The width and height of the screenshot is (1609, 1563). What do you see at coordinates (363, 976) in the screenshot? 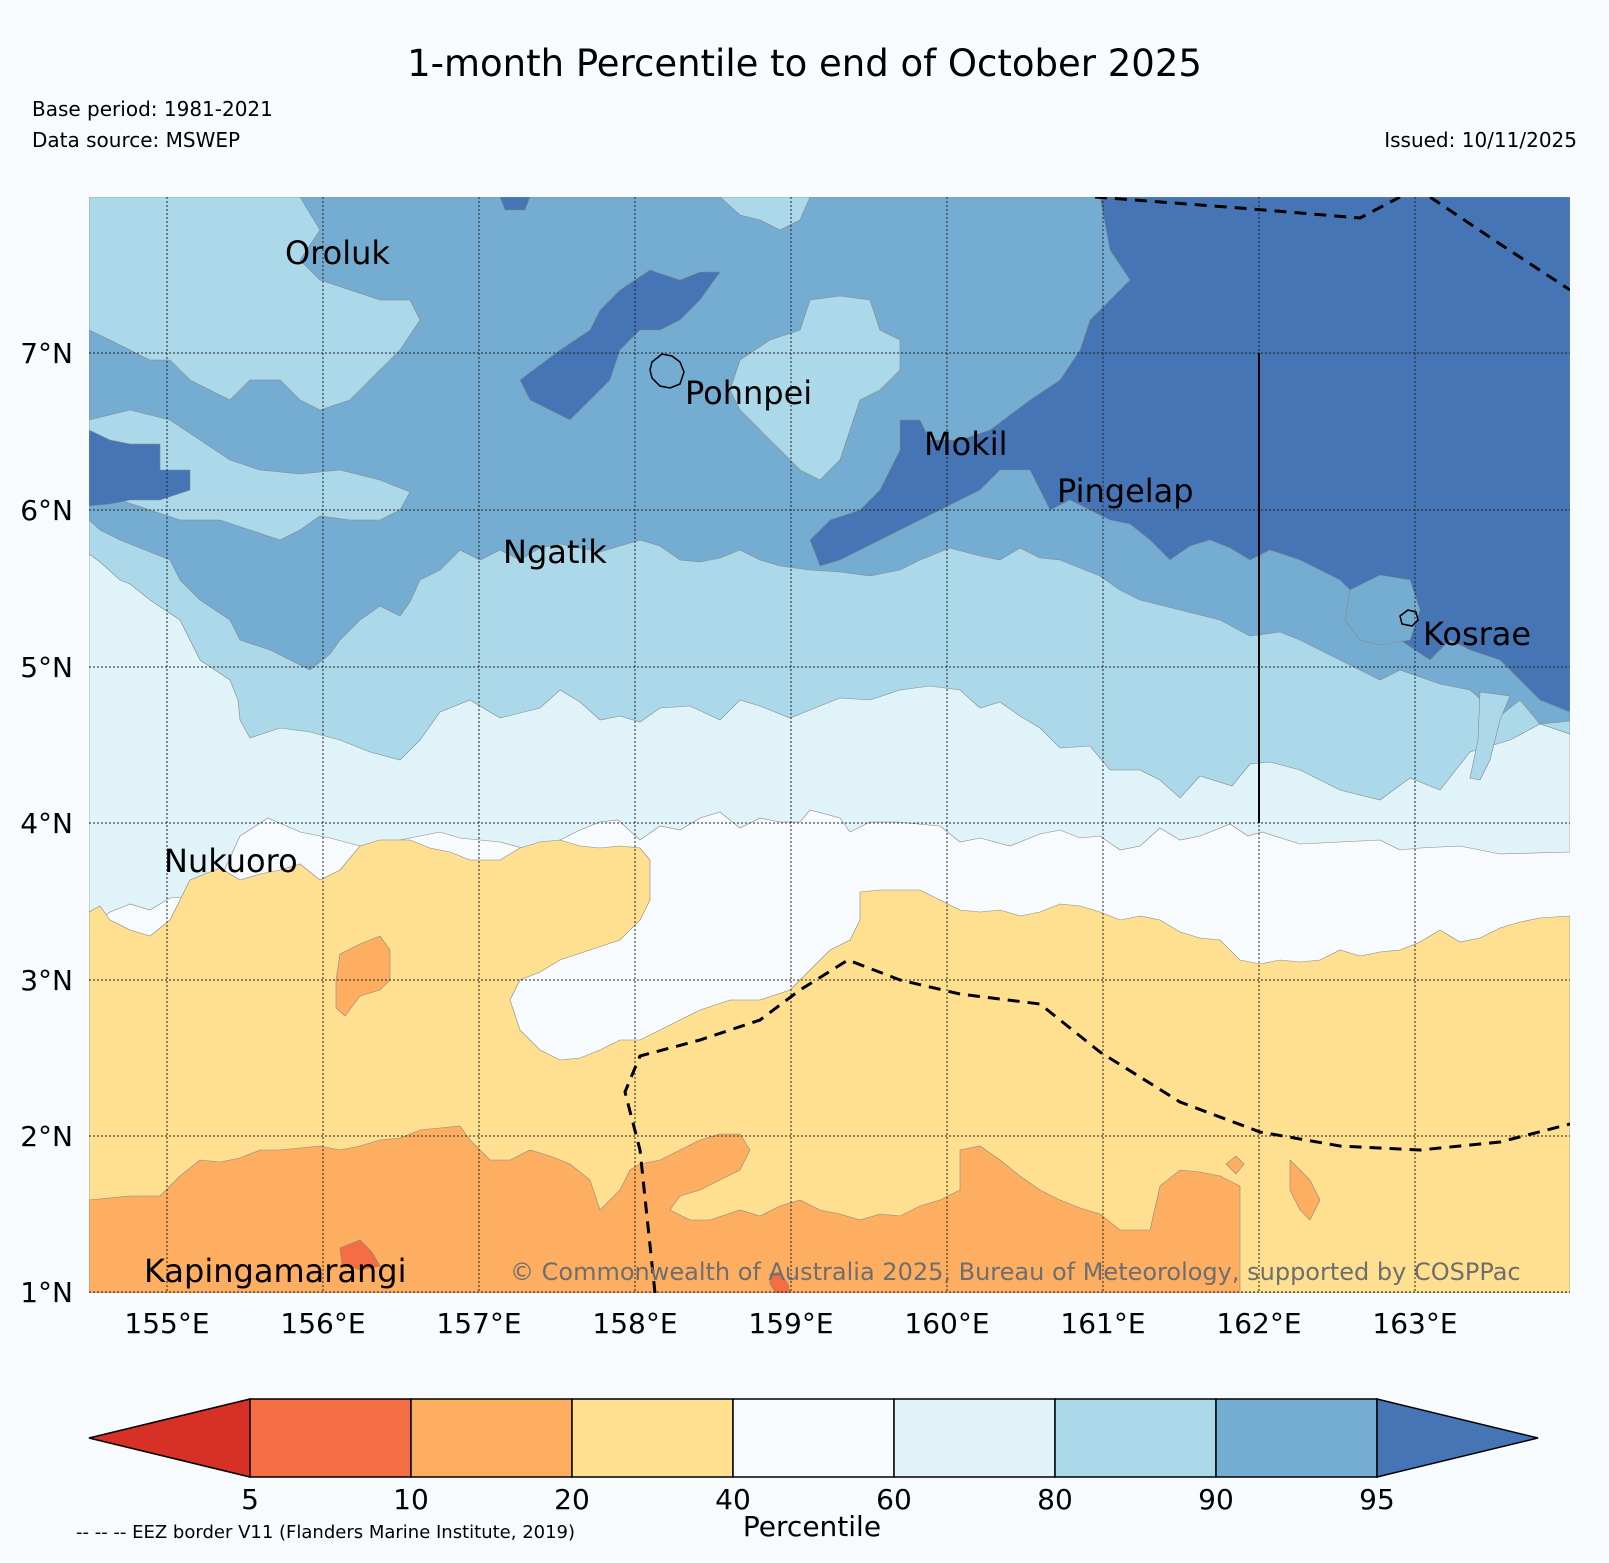
I see `patch-10-20-nukuoro` at bounding box center [363, 976].